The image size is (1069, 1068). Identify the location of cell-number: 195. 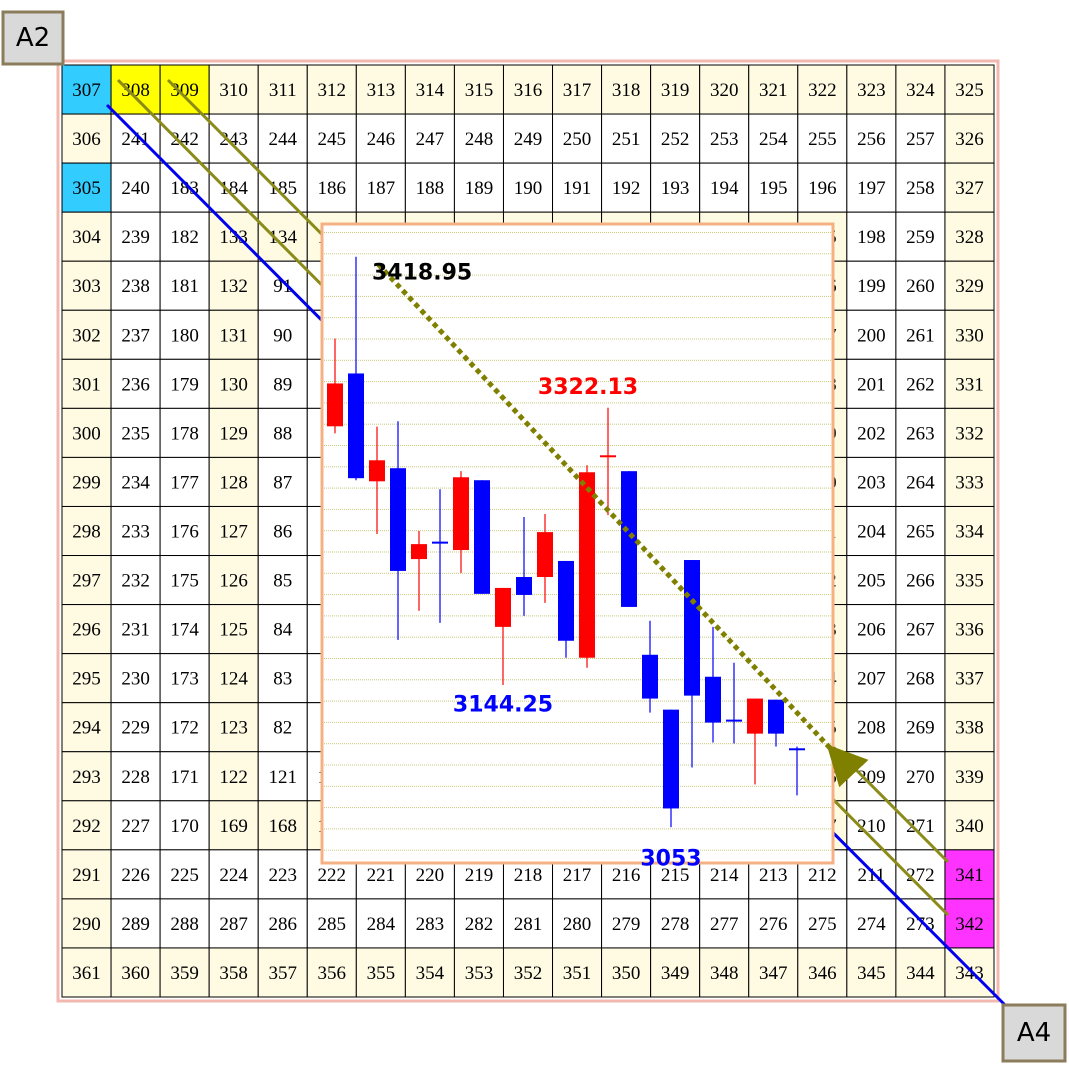
(773, 188).